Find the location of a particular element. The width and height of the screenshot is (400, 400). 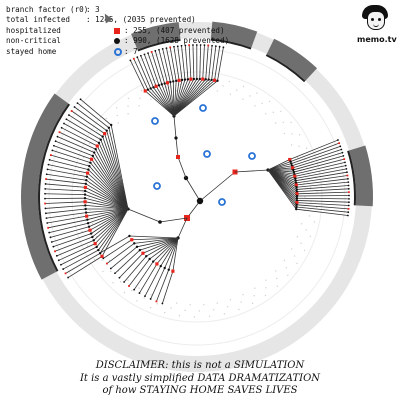

hospitalized-label: hospitalized is located at coordinates (33, 30).